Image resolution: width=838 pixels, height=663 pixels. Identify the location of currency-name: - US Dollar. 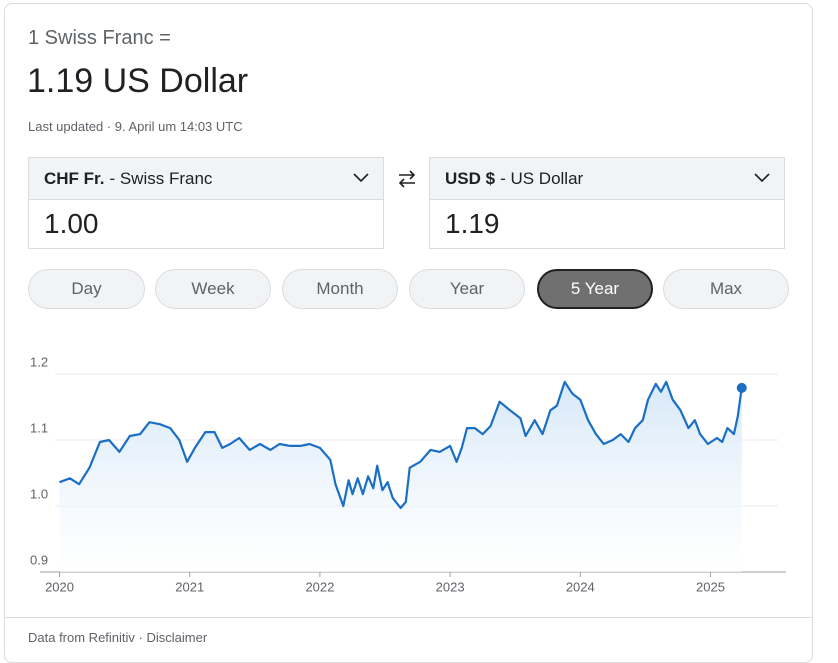
(542, 178).